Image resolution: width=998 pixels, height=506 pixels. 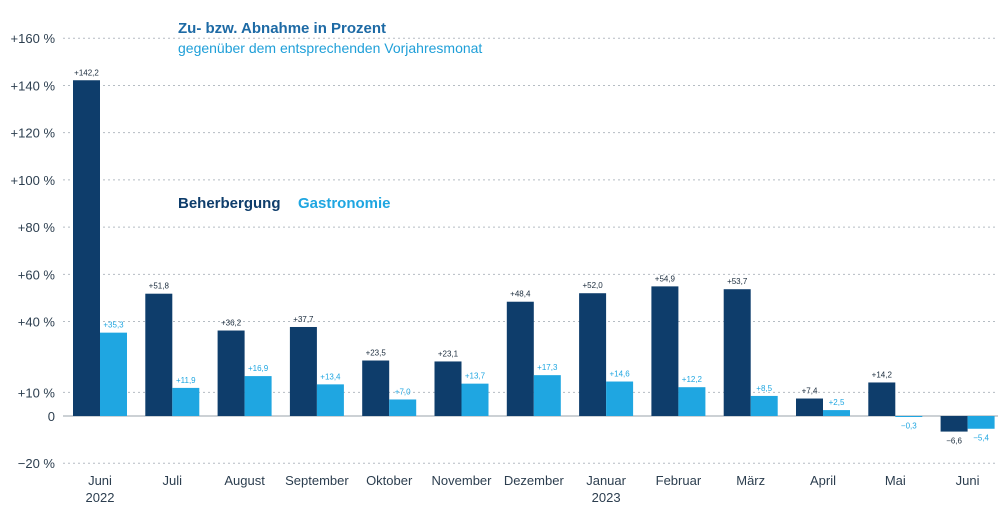 I want to click on y-tick-label: +40 %, so click(x=37, y=322).